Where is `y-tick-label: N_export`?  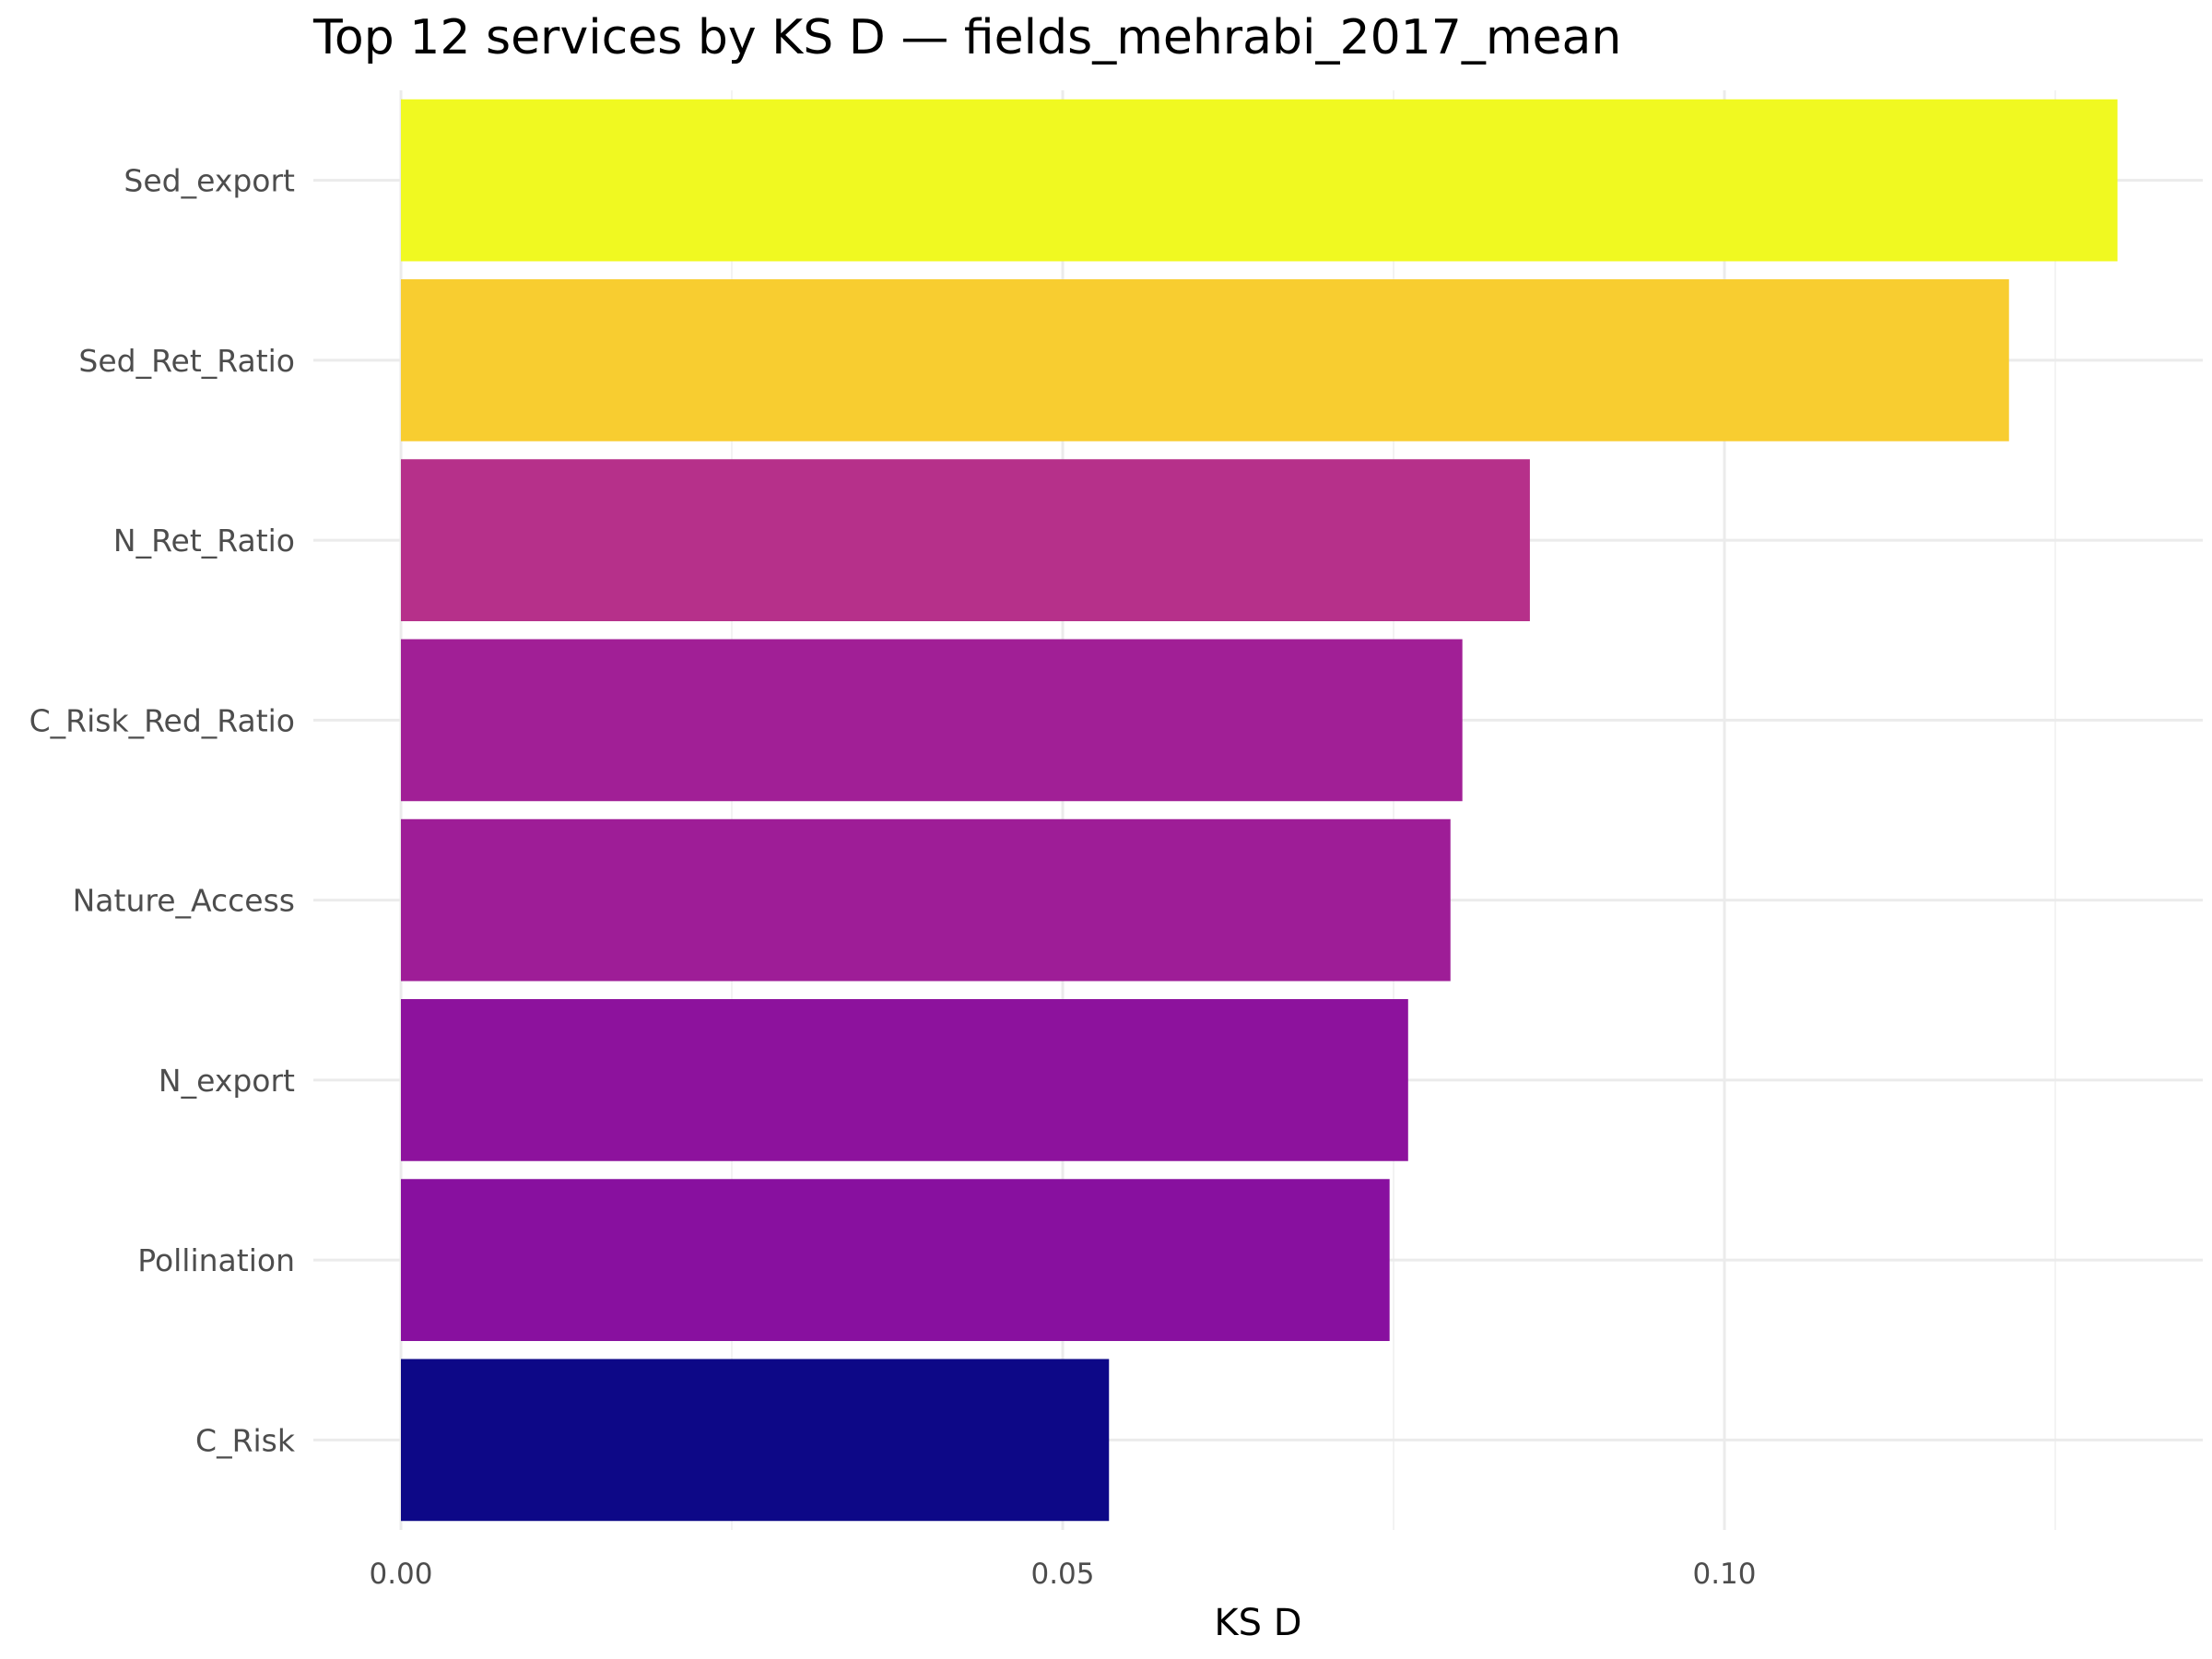
y-tick-label: N_export is located at coordinates (227, 1081).